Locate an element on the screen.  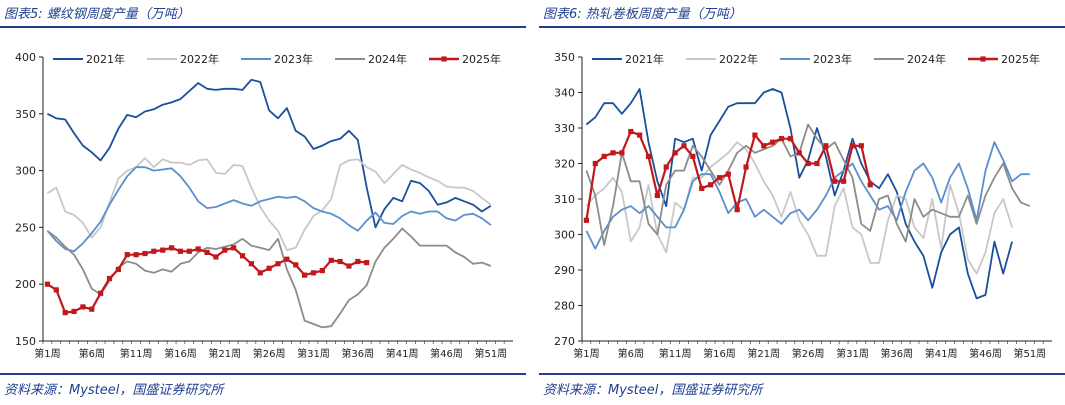
source-divider is located at coordinates (263, 374).